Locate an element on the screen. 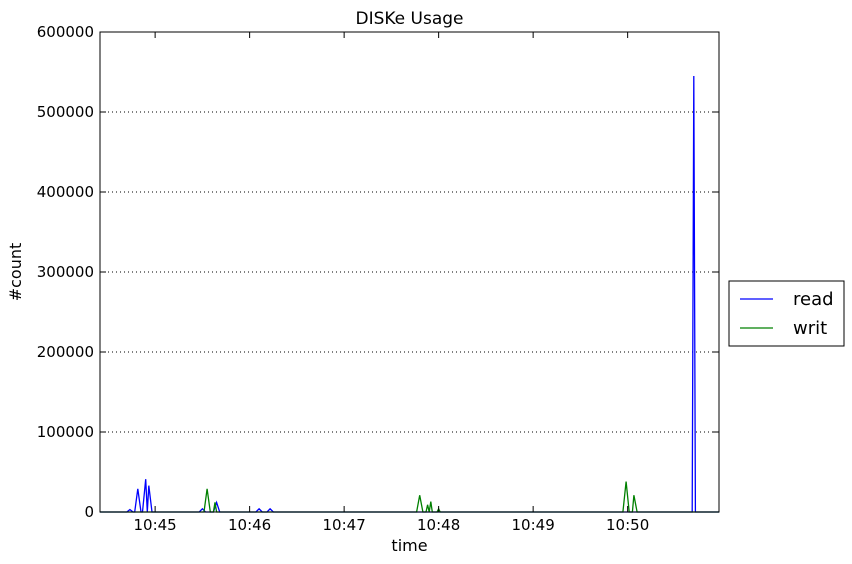  legend-label-read: read is located at coordinates (813, 299).